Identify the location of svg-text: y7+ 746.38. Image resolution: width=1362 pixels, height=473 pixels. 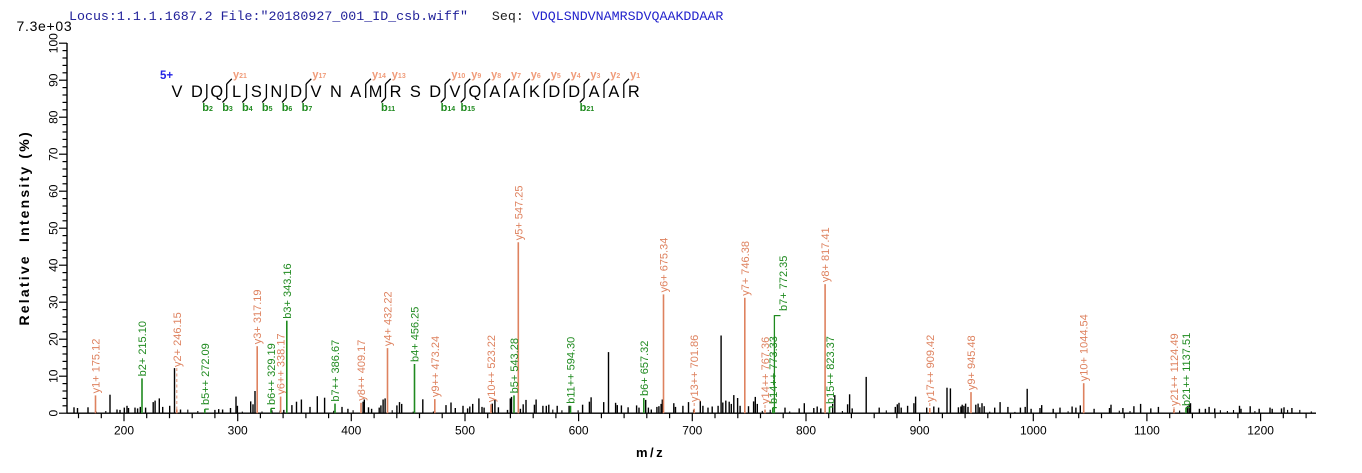
(746, 268).